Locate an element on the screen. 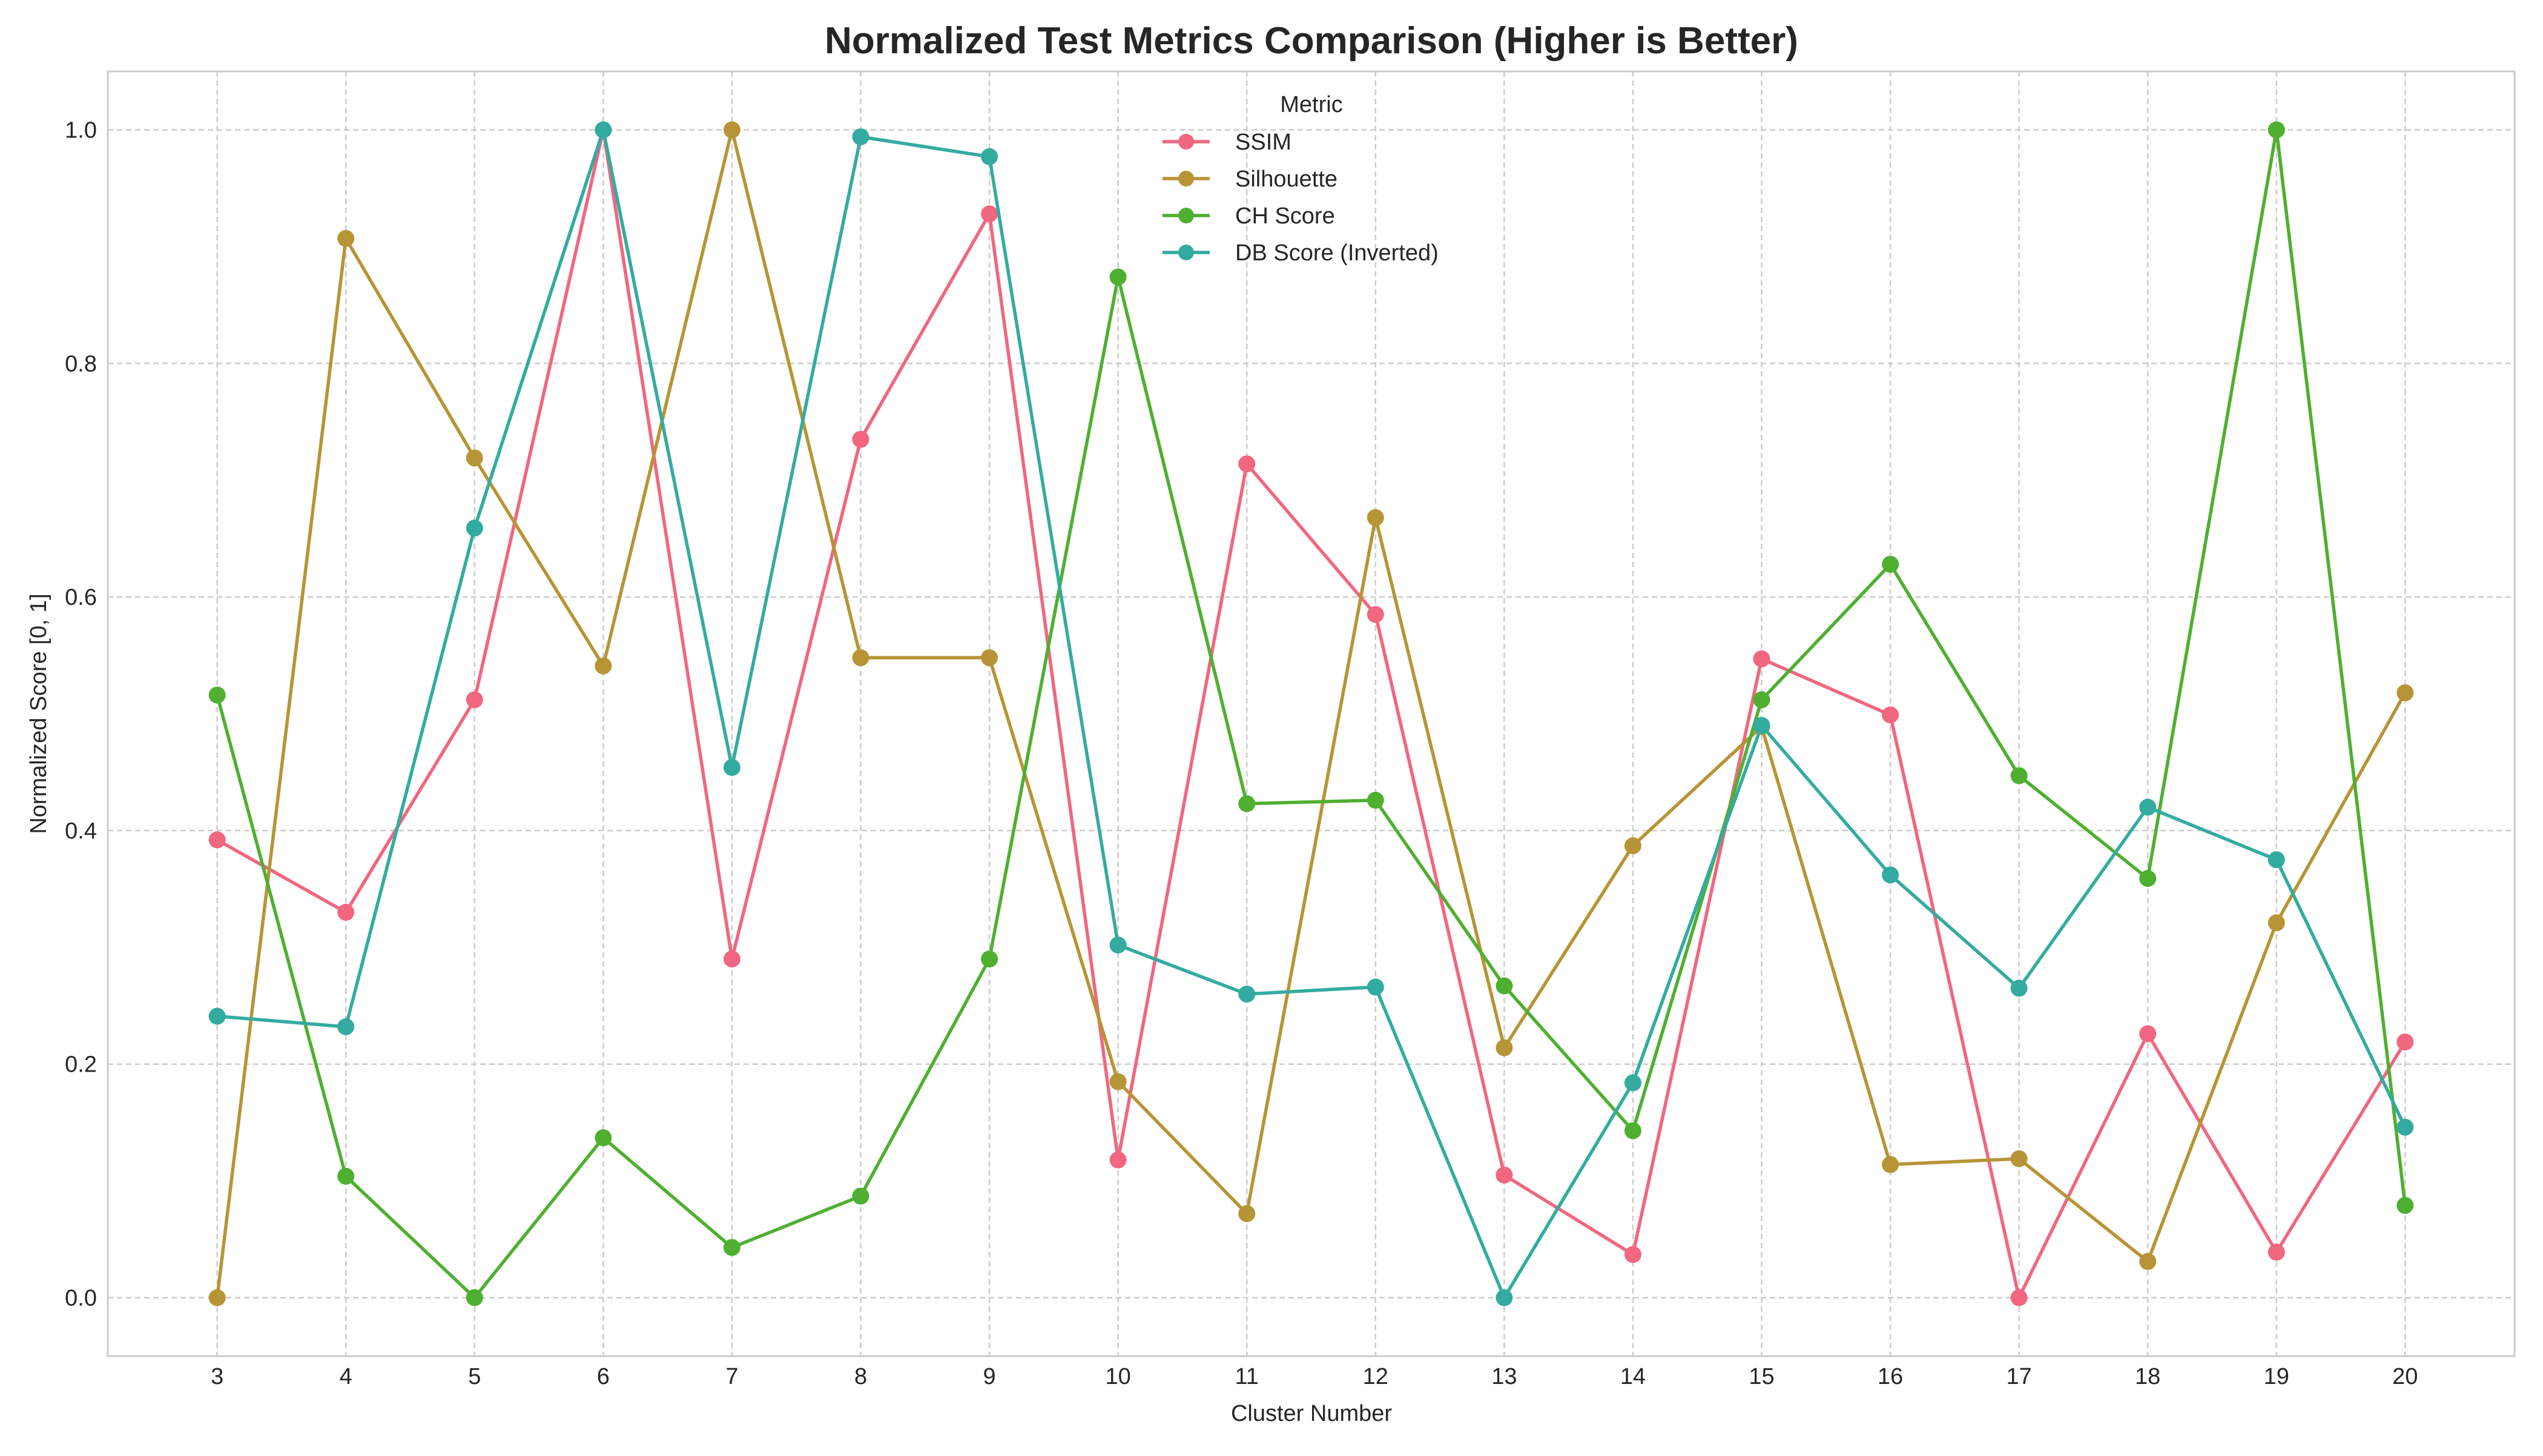 Image resolution: width=2543 pixels, height=1456 pixels. x-tick-label: 10 is located at coordinates (1118, 1377).